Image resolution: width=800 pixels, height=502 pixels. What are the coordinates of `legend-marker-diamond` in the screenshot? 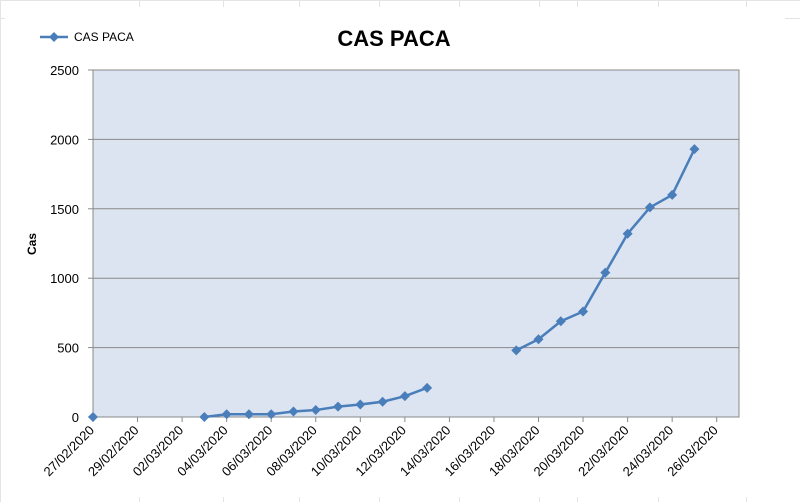 It's located at (54, 37).